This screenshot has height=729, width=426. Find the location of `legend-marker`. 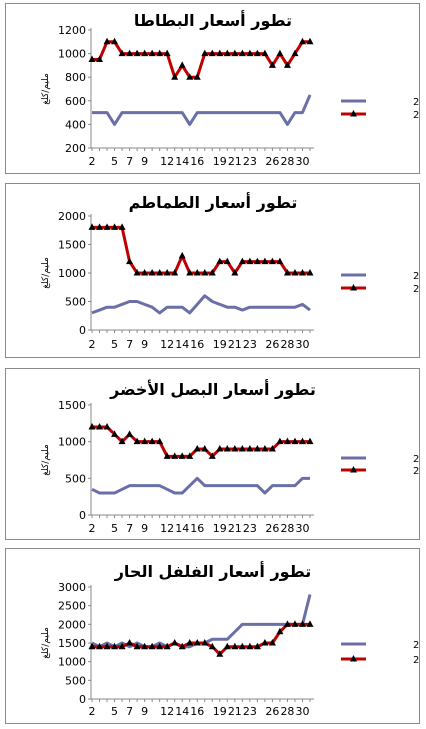

legend-marker is located at coordinates (353, 658).